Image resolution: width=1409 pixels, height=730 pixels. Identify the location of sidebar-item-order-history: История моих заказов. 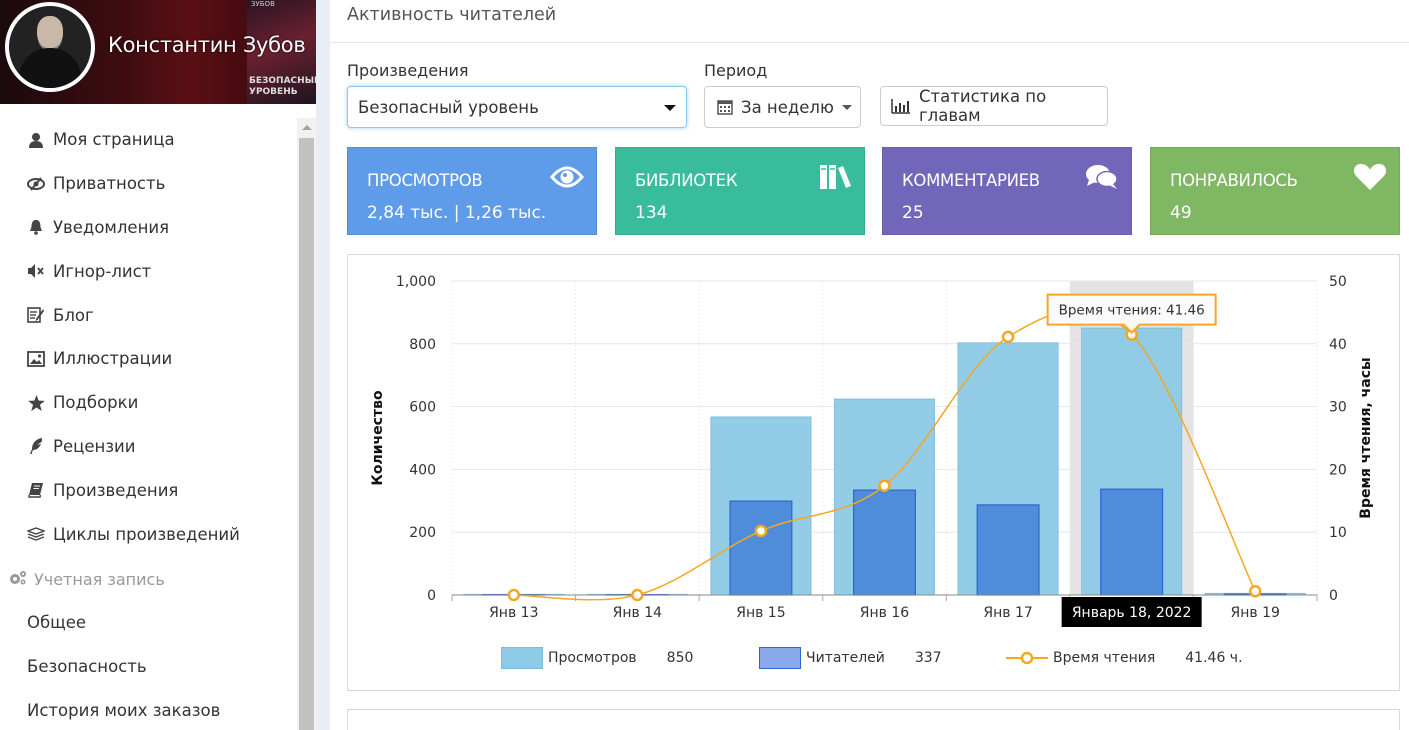
(148, 709).